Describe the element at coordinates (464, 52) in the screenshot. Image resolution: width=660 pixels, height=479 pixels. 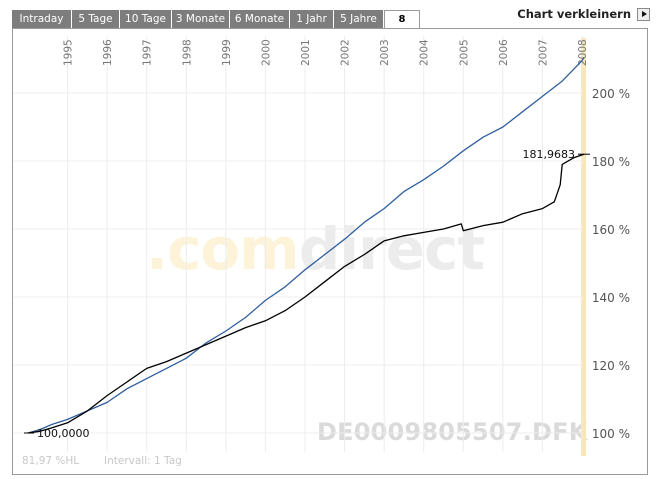
I see `x-tick-label: 2005` at that location.